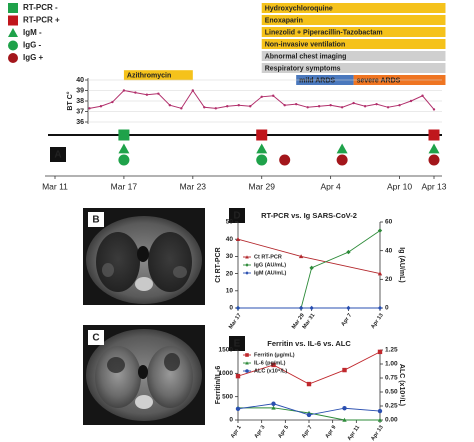 This screenshot has height=442, width=474. What do you see at coordinates (218, 264) in the screenshot?
I see `y-axis-label: Ct RT-PCR` at bounding box center [218, 264].